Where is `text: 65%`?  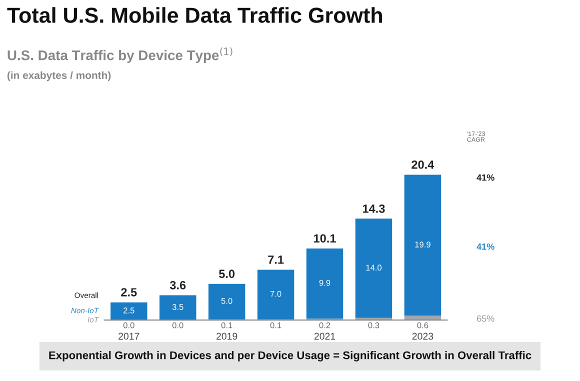 text: 65% is located at coordinates (485, 318).